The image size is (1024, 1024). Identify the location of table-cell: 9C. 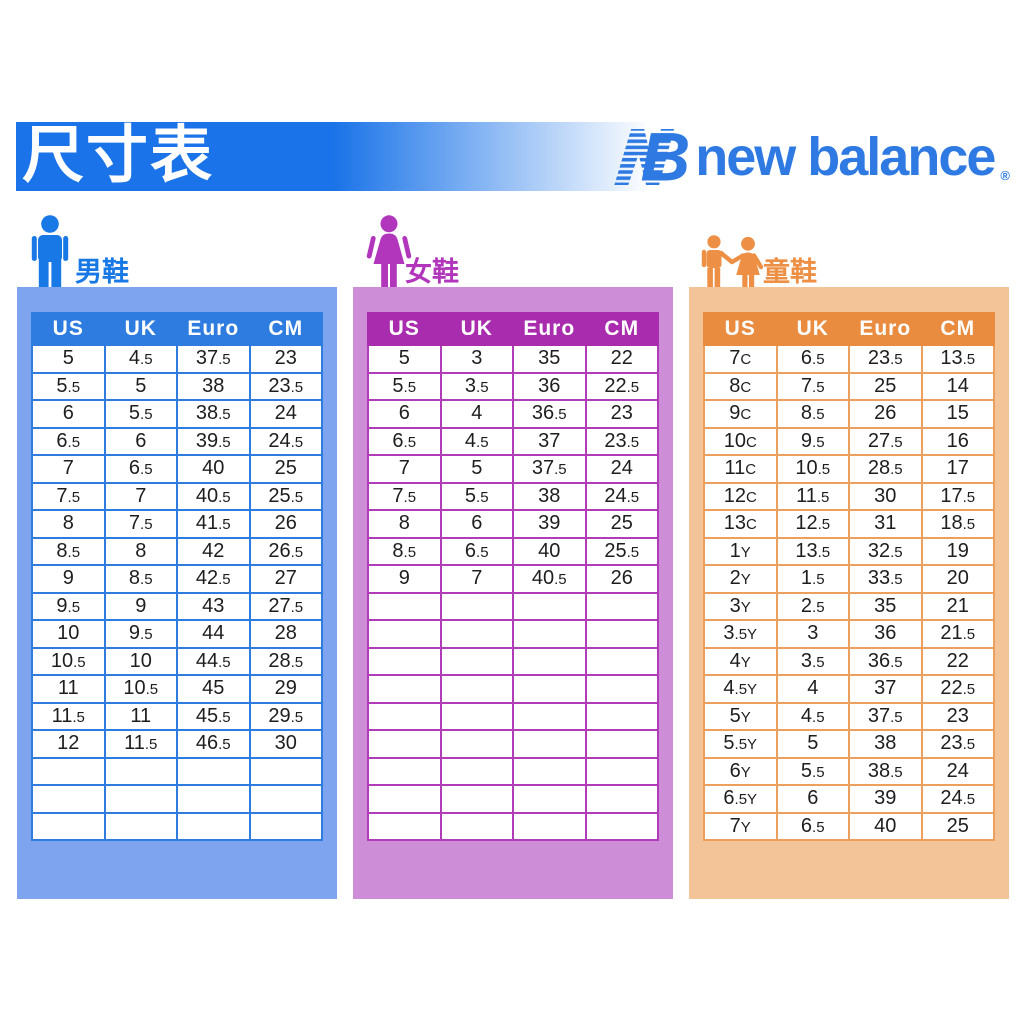
(740, 414).